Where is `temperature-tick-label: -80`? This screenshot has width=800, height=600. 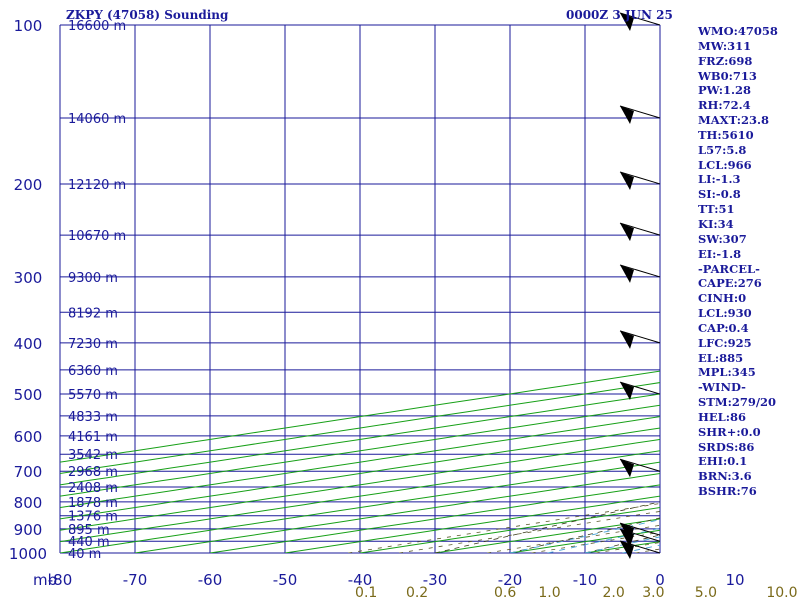 temperature-tick-label: -80 is located at coordinates (60, 580).